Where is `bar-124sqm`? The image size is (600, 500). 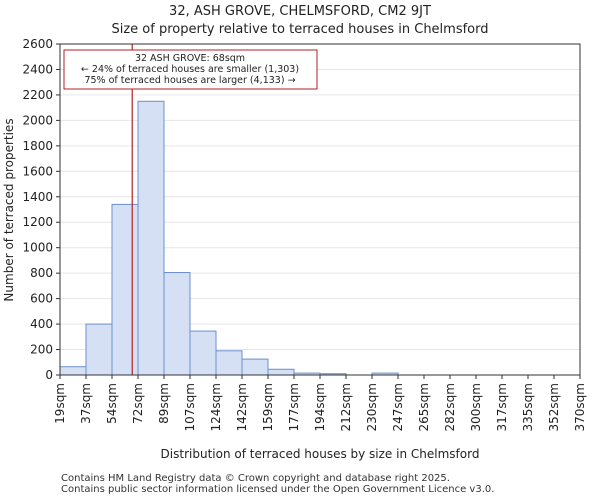 bar-124sqm is located at coordinates (229, 363).